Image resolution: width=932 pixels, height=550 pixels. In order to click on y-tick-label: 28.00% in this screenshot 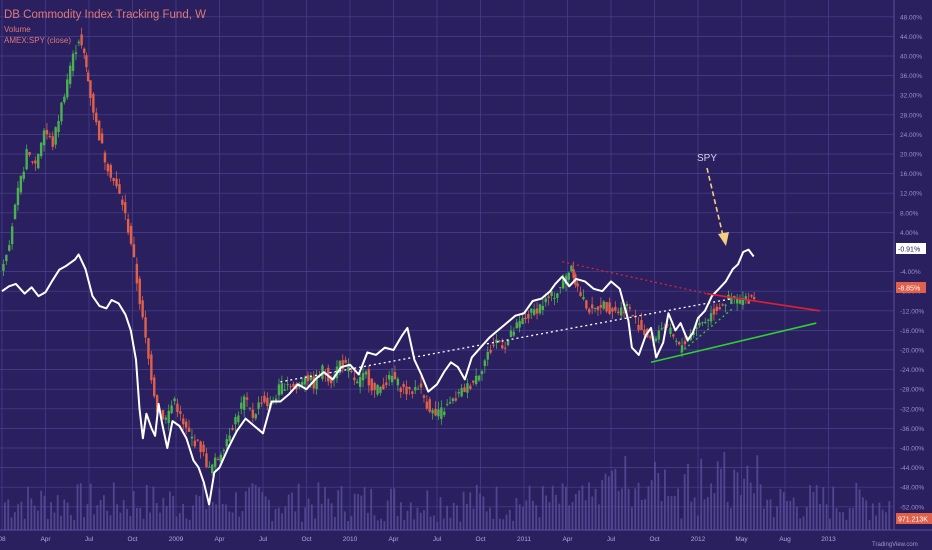, I will do `click(911, 115)`.